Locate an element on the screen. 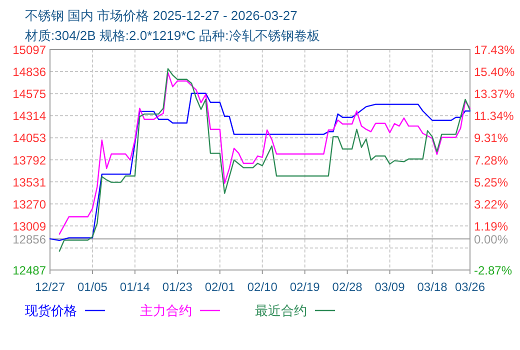 The image size is (520, 350). y2-tick-label: 13.37% is located at coordinates (495, 94).